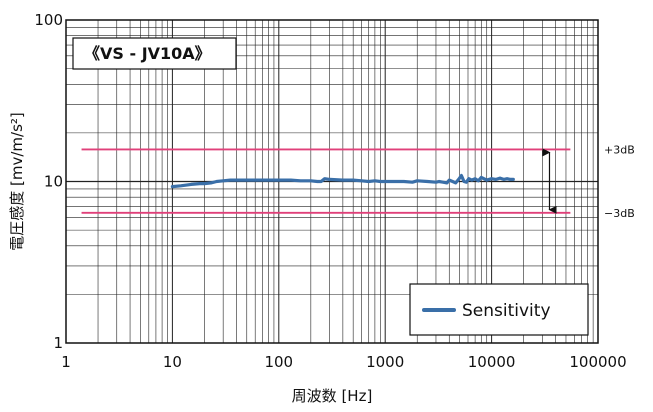  I want to click on legend-label-sensitivity: Sensitivity, so click(506, 311).